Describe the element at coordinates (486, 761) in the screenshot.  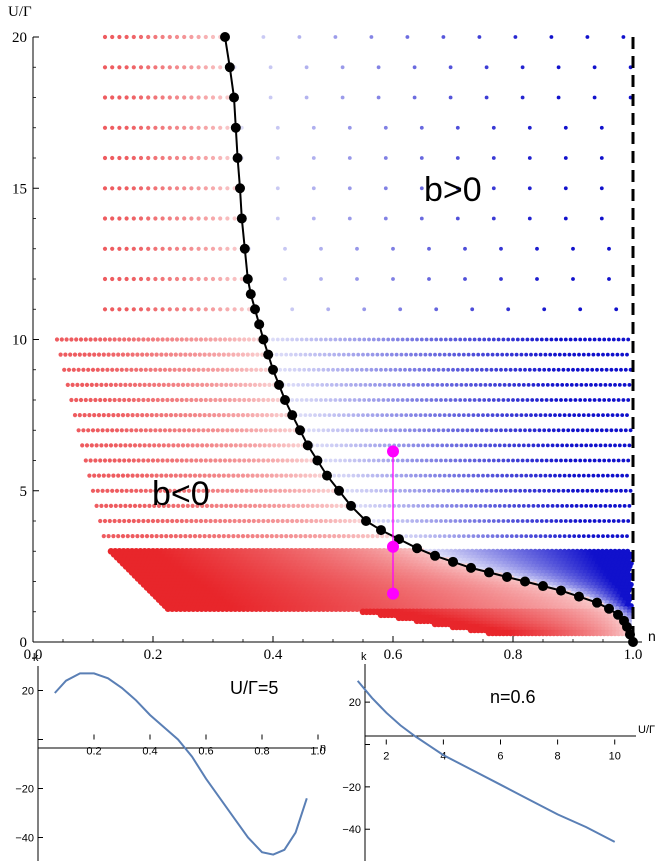
I see `inset2-series-line` at that location.